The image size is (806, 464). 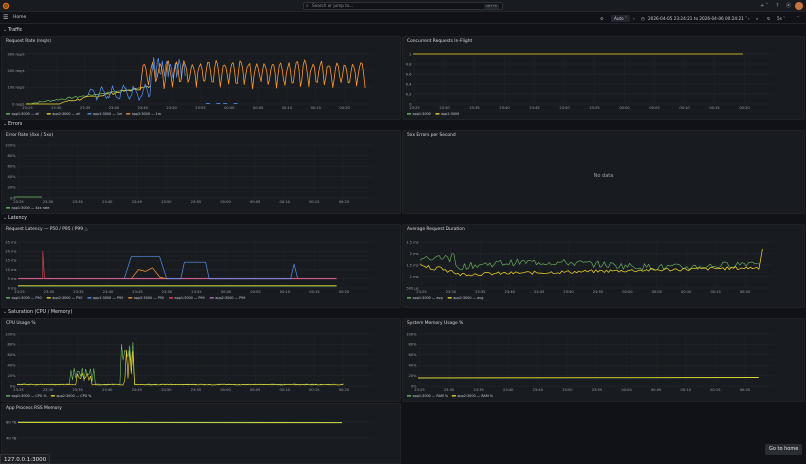 What do you see at coordinates (744, 108) in the screenshot?
I see `x-tick-label: 00:20` at bounding box center [744, 108].